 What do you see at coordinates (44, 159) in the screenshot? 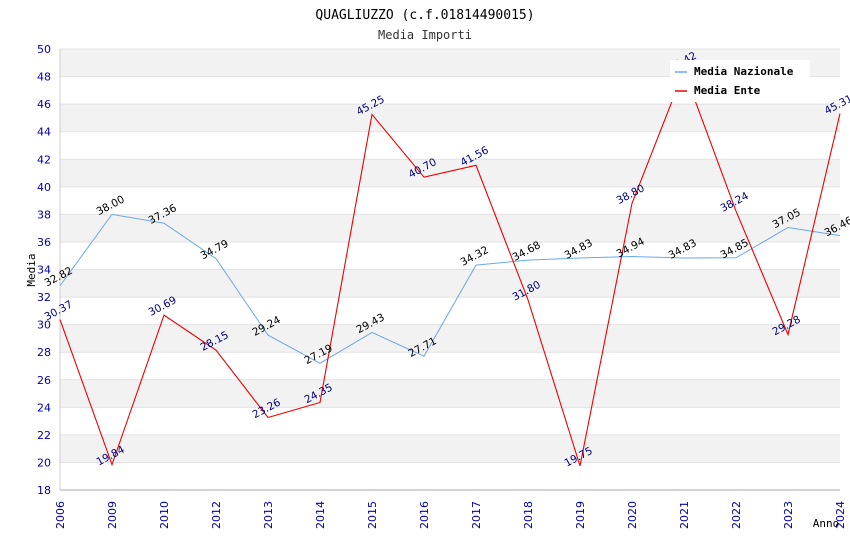
I see `y-tick-label: 42` at bounding box center [44, 159].